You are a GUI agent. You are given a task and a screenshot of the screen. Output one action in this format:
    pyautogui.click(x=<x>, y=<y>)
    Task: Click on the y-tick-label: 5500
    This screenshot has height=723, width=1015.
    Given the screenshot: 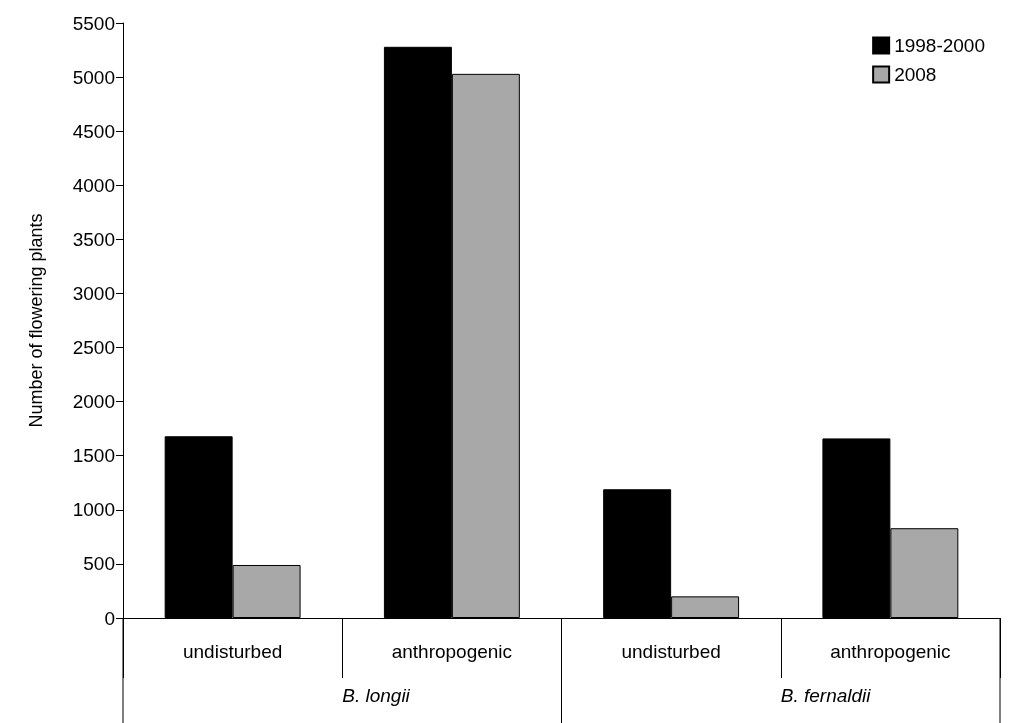 What is the action you would take?
    pyautogui.click(x=93, y=23)
    